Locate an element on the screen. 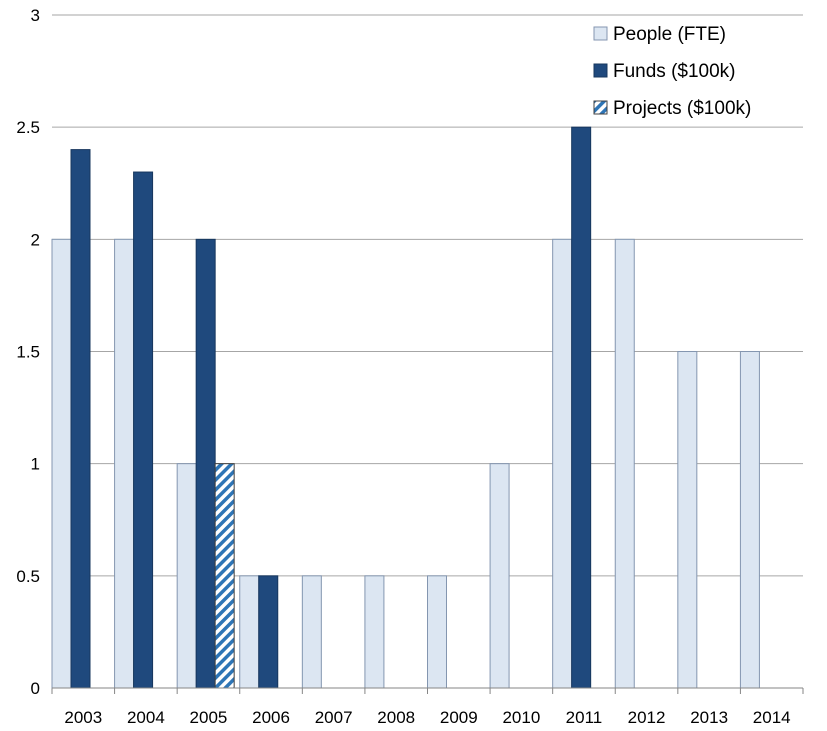 This screenshot has height=731, width=827. x-tick-label: 2005 is located at coordinates (209, 717).